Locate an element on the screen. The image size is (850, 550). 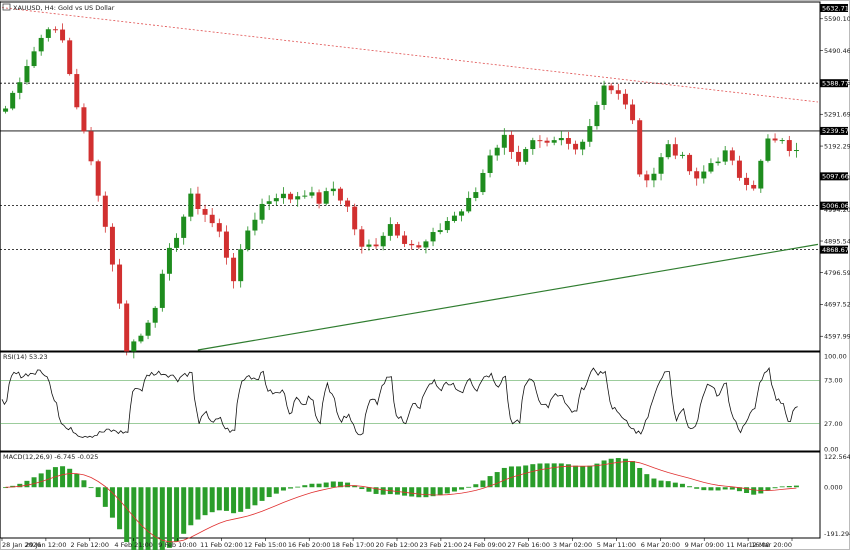
svg-text: 5388.77 is located at coordinates (835, 83).